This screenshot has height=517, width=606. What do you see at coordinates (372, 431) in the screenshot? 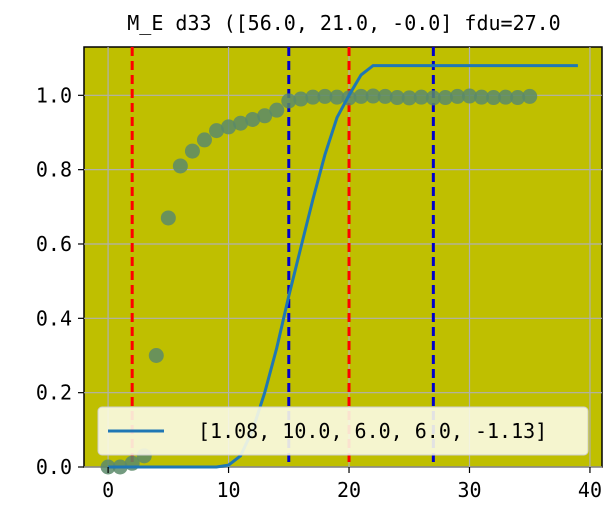
I see `legend-label: [1.08, 10.0, 6.0, 6.0, -1.13]` at bounding box center [372, 431].